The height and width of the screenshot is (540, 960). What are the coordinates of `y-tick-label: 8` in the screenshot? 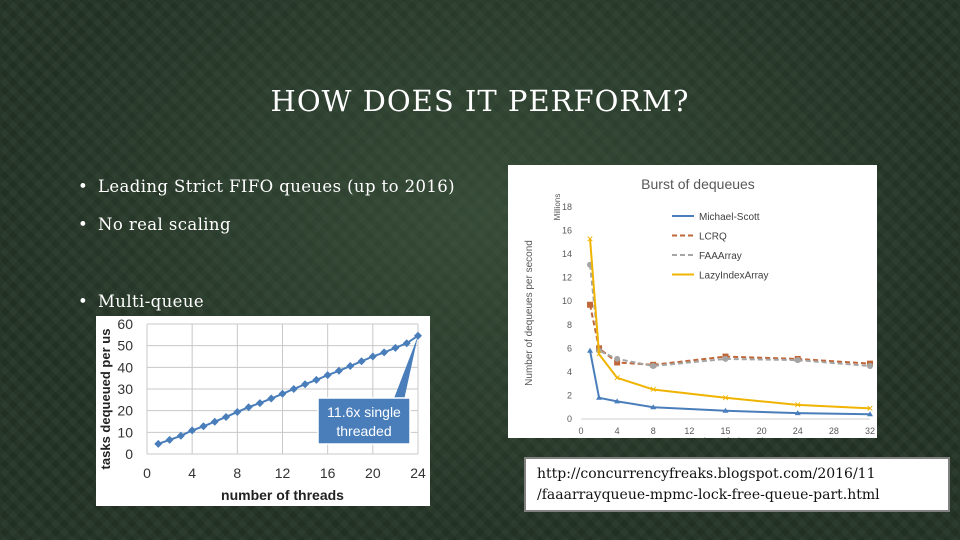 It's located at (569, 325).